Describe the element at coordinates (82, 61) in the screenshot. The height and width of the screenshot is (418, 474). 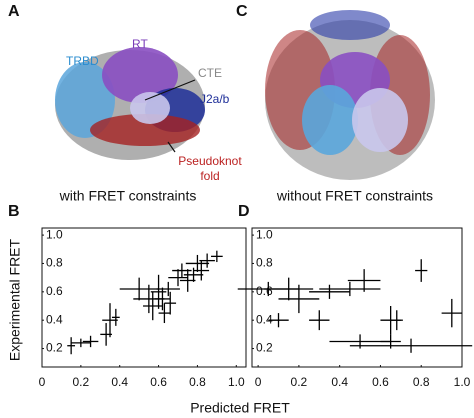
I see `structure-label: TRBD` at that location.